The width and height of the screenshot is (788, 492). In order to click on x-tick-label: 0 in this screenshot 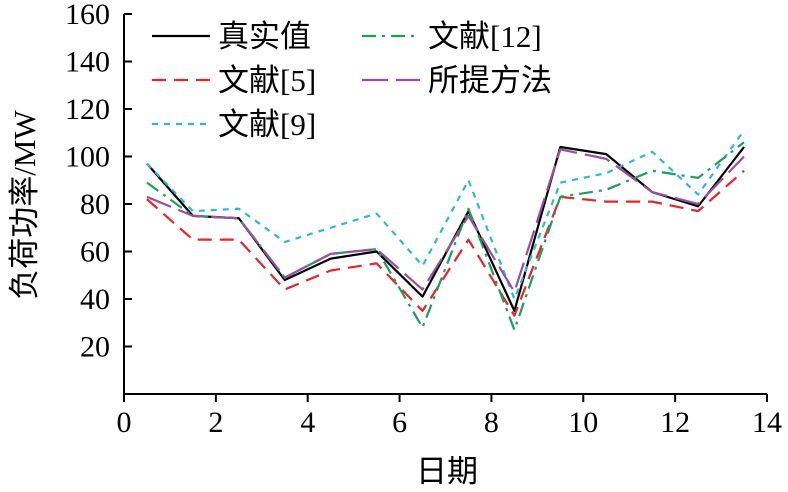, I will do `click(124, 422)`.